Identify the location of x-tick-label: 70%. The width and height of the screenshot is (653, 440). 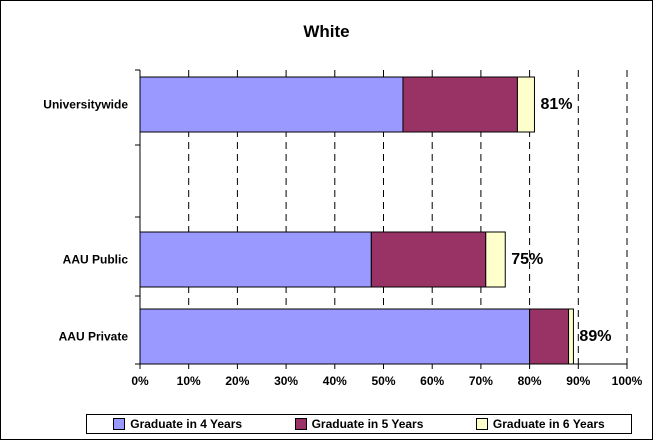
(481, 381).